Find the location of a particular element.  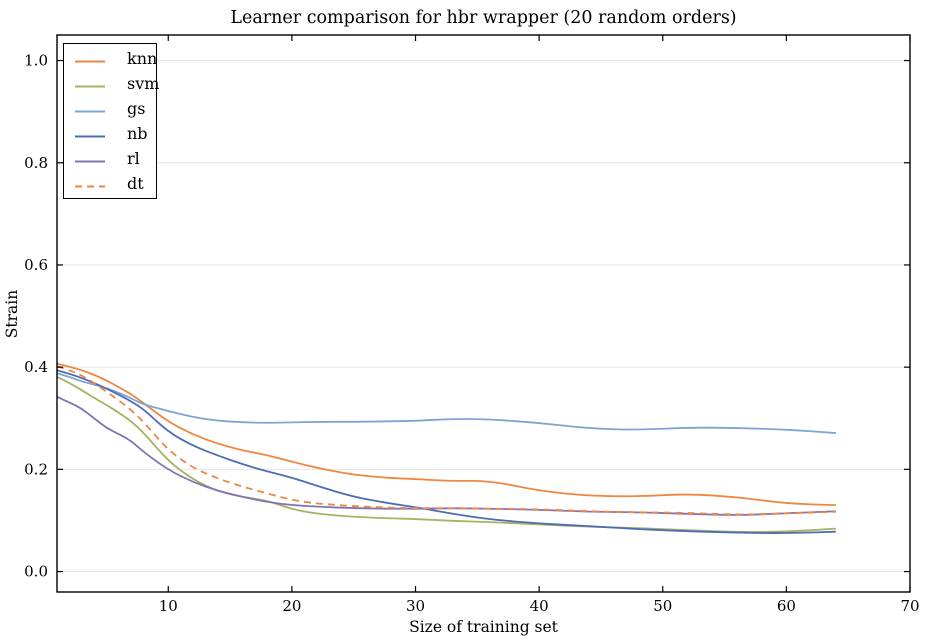

legend-label-knn: knn is located at coordinates (142, 58).